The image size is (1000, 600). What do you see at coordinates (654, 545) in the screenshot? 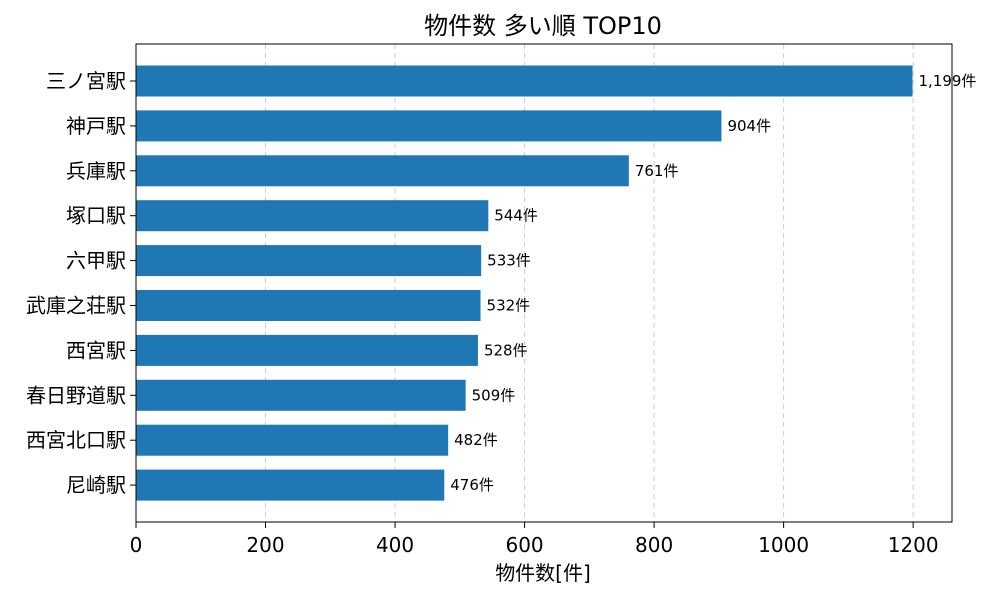
I see `x-tick-label: 800` at bounding box center [654, 545].